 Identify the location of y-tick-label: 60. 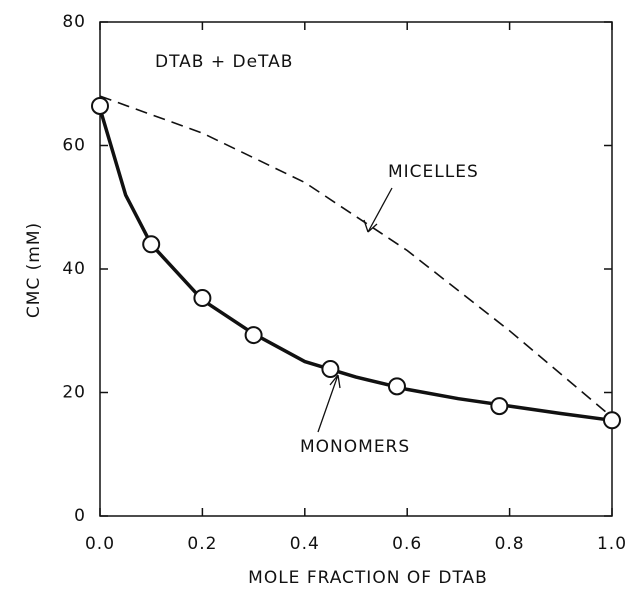
(74, 146).